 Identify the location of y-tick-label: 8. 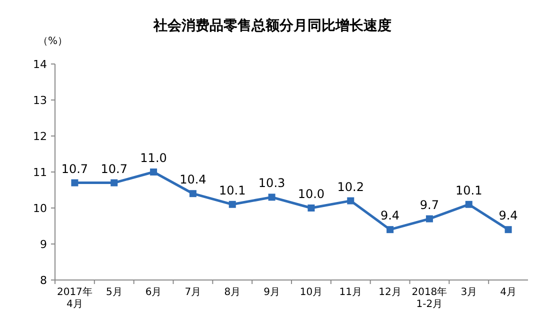
(43, 280).